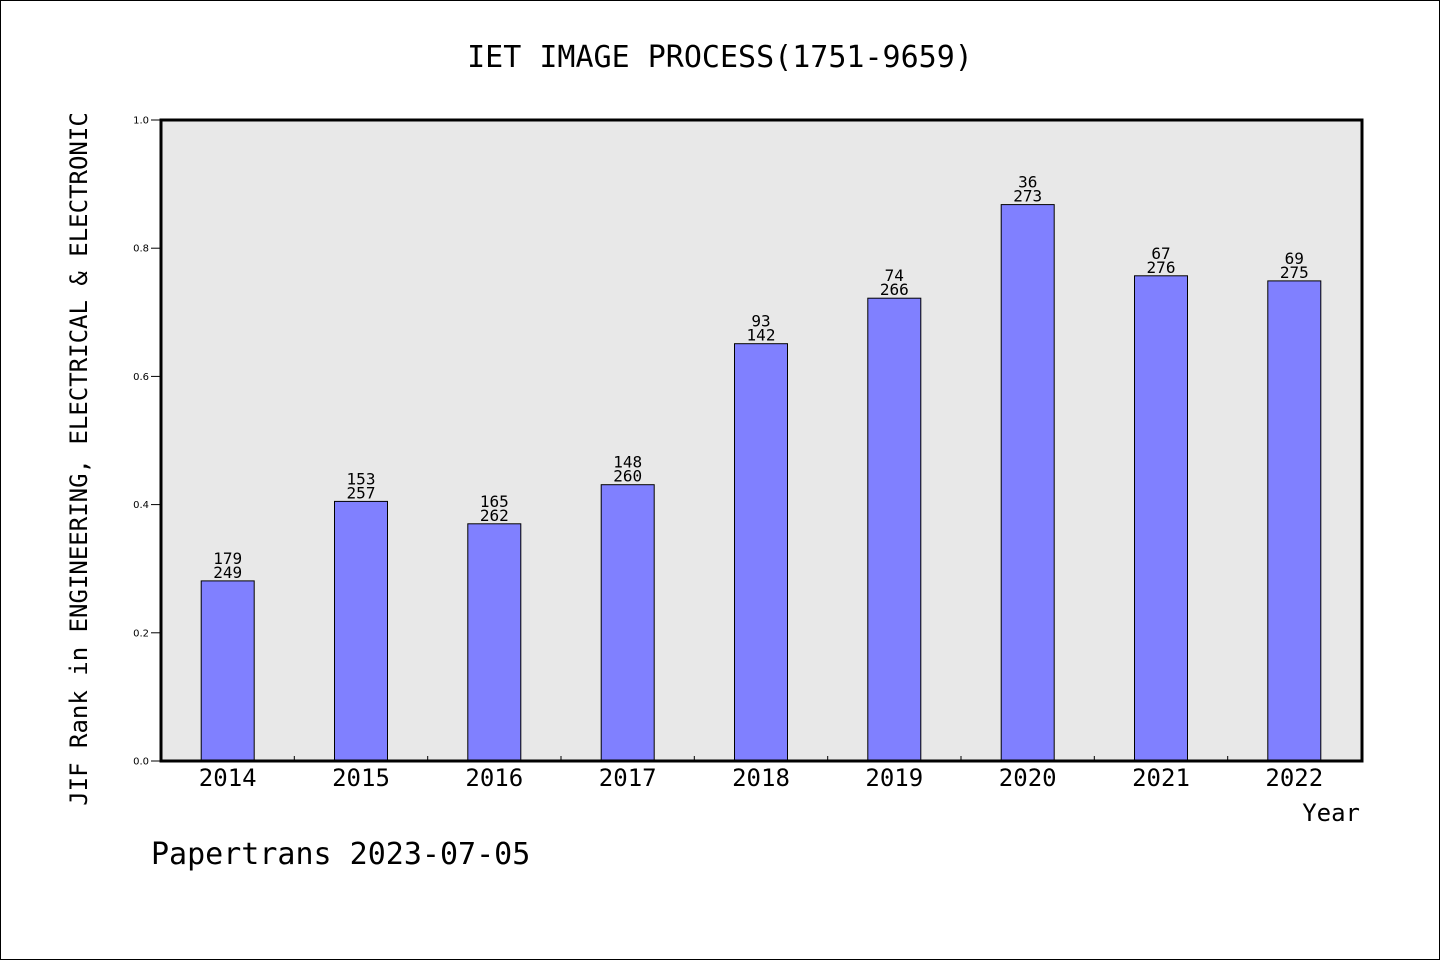  Describe the element at coordinates (1294, 272) in the screenshot. I see `bar-total-label: 275` at that location.